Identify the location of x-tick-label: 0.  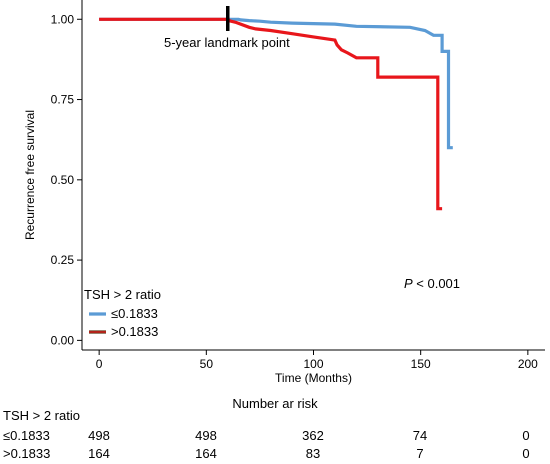
(99, 364).